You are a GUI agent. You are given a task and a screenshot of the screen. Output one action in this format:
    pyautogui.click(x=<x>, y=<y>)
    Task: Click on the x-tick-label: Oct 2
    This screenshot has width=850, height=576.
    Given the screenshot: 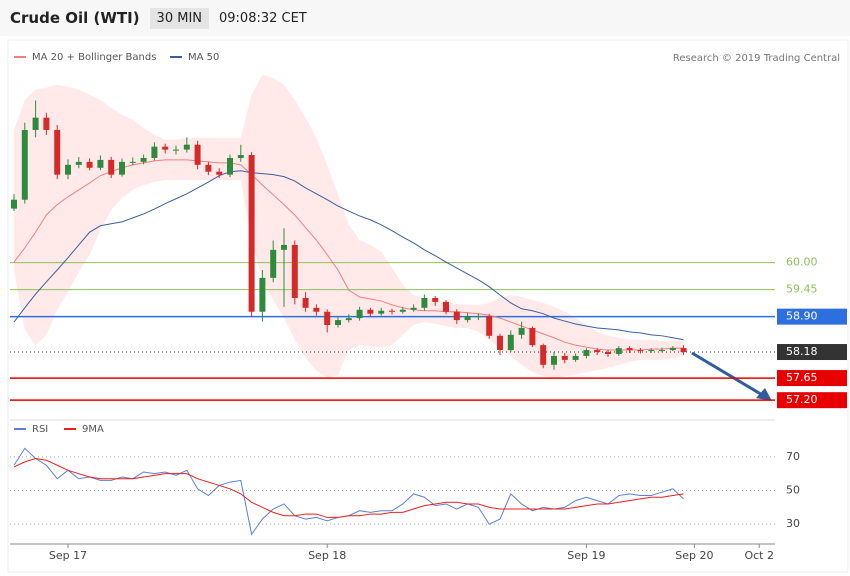 What is the action you would take?
    pyautogui.click(x=759, y=555)
    